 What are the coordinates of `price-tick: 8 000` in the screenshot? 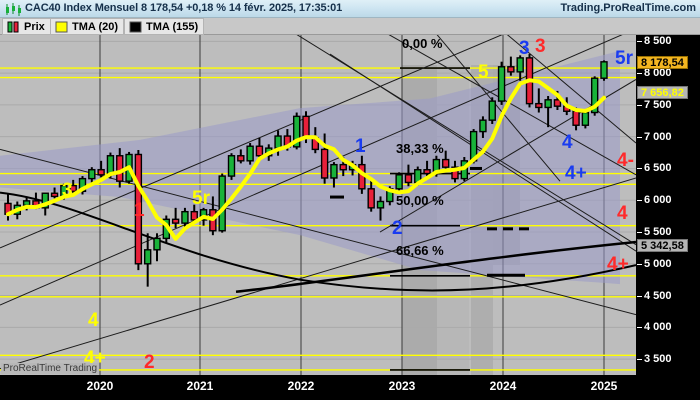 It's located at (668, 73).